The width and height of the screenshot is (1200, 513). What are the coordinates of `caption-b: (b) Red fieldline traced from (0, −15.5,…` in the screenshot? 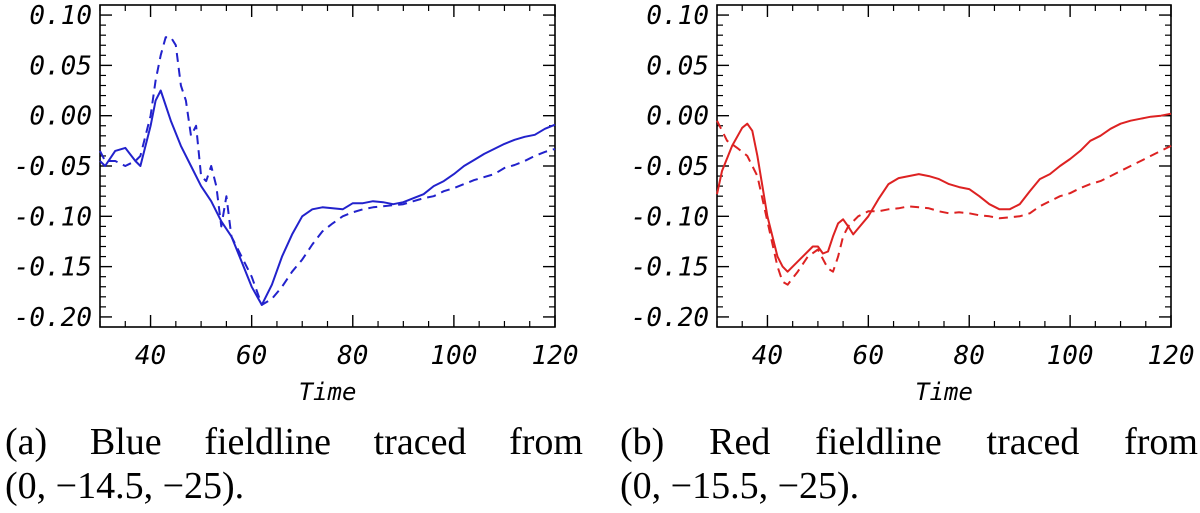 It's located at (909, 464).